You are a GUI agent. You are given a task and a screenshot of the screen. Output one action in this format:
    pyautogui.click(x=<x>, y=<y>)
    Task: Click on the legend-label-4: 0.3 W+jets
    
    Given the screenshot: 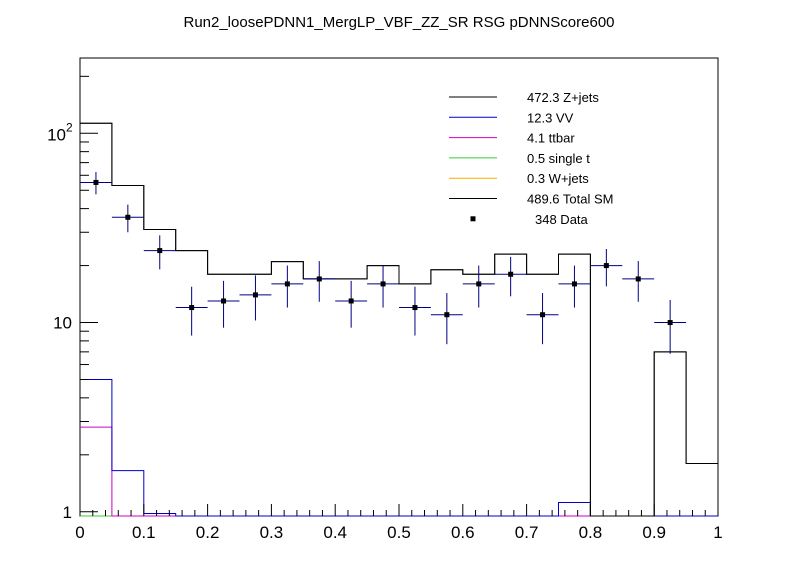 What is the action you would take?
    pyautogui.click(x=558, y=178)
    